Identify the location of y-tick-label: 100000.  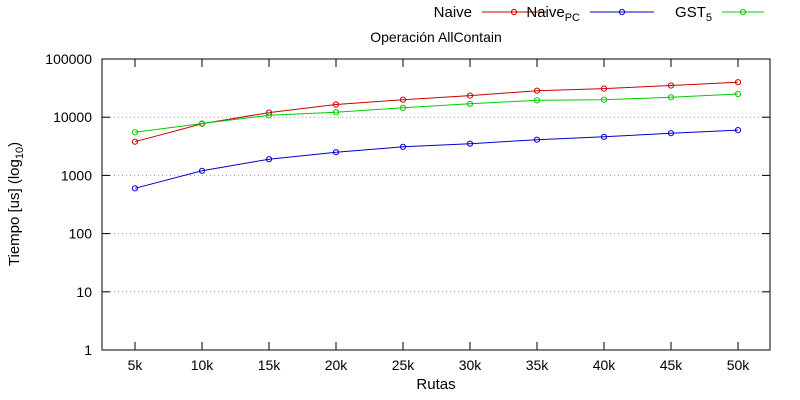
(68, 59).